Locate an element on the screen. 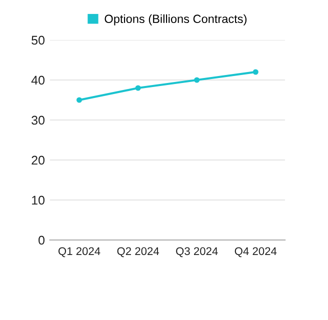 The width and height of the screenshot is (328, 320). y-tick-label: 50 is located at coordinates (38, 40).